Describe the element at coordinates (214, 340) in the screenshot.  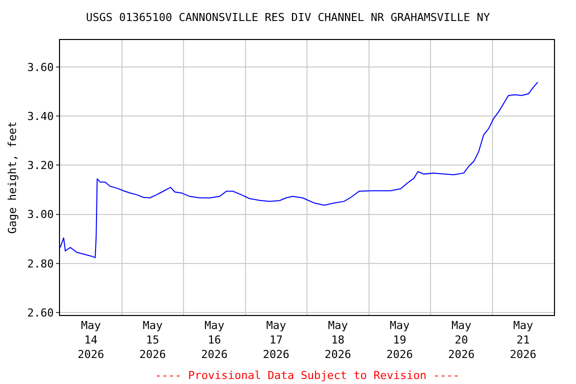
I see `x-tick-label: May 16 2026` at that location.